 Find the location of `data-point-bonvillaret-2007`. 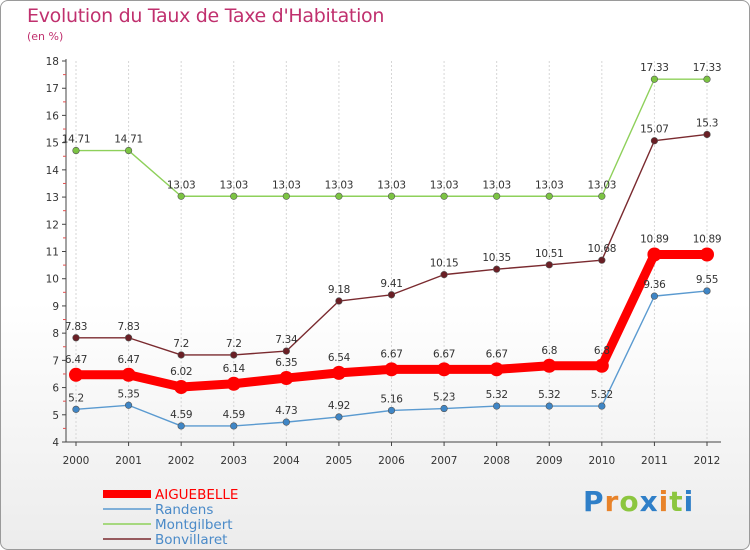

data-point-bonvillaret-2007 is located at coordinates (444, 275).